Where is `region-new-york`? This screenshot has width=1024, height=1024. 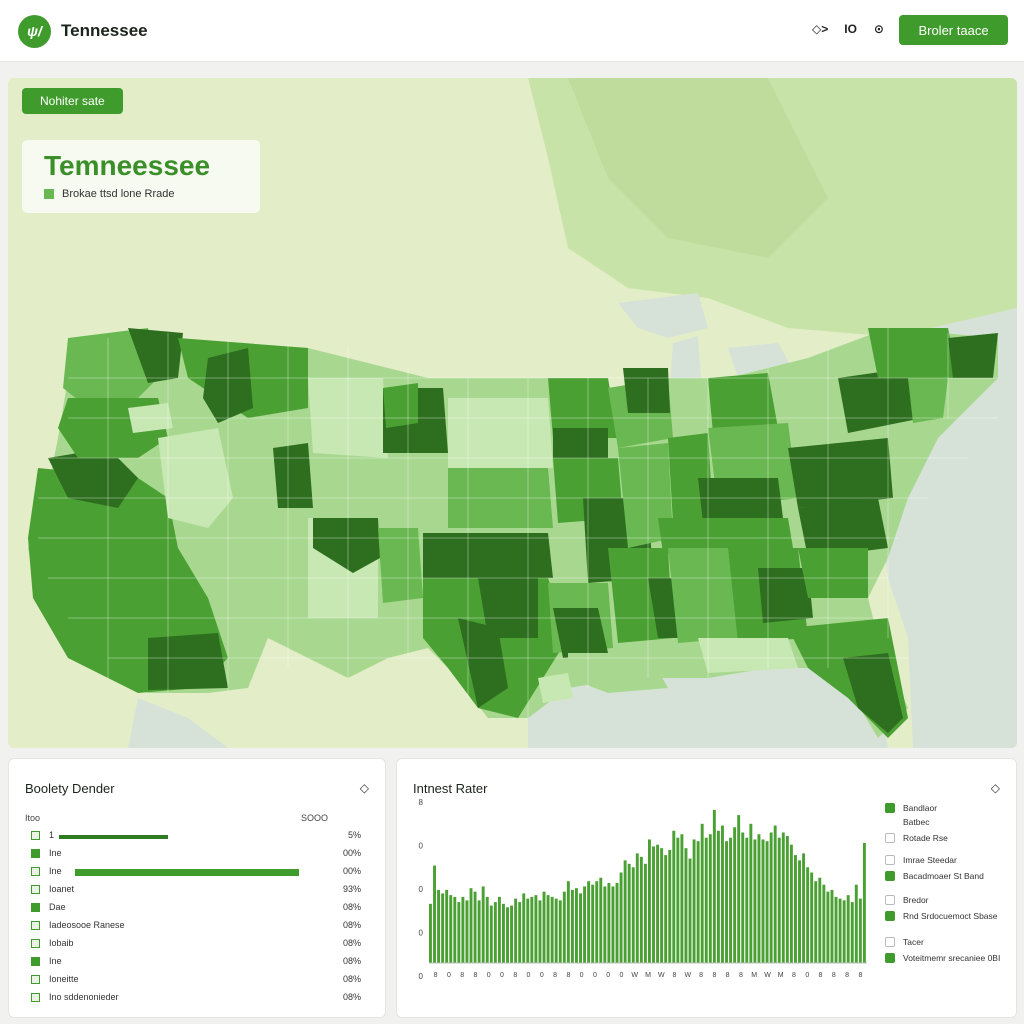 region-new-york is located at coordinates (913, 353).